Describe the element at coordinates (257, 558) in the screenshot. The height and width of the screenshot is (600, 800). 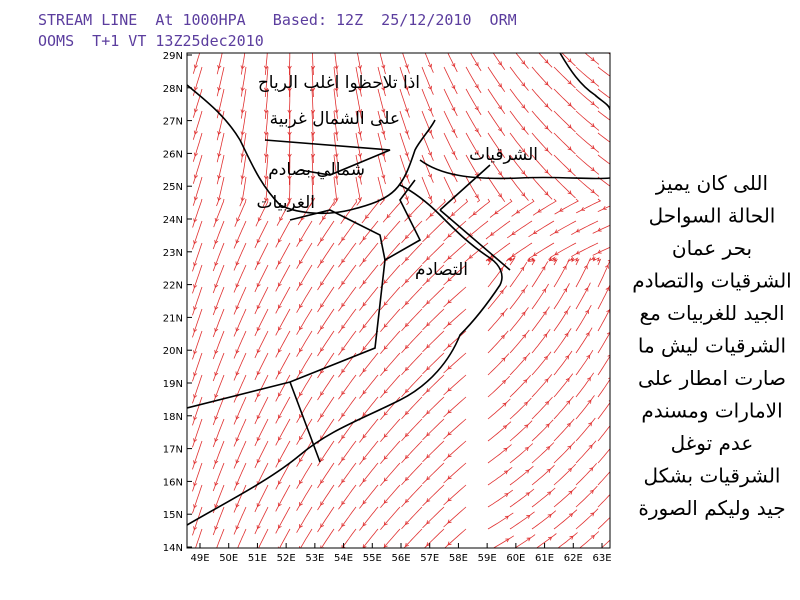
I see `lon-label: 51E` at that location.